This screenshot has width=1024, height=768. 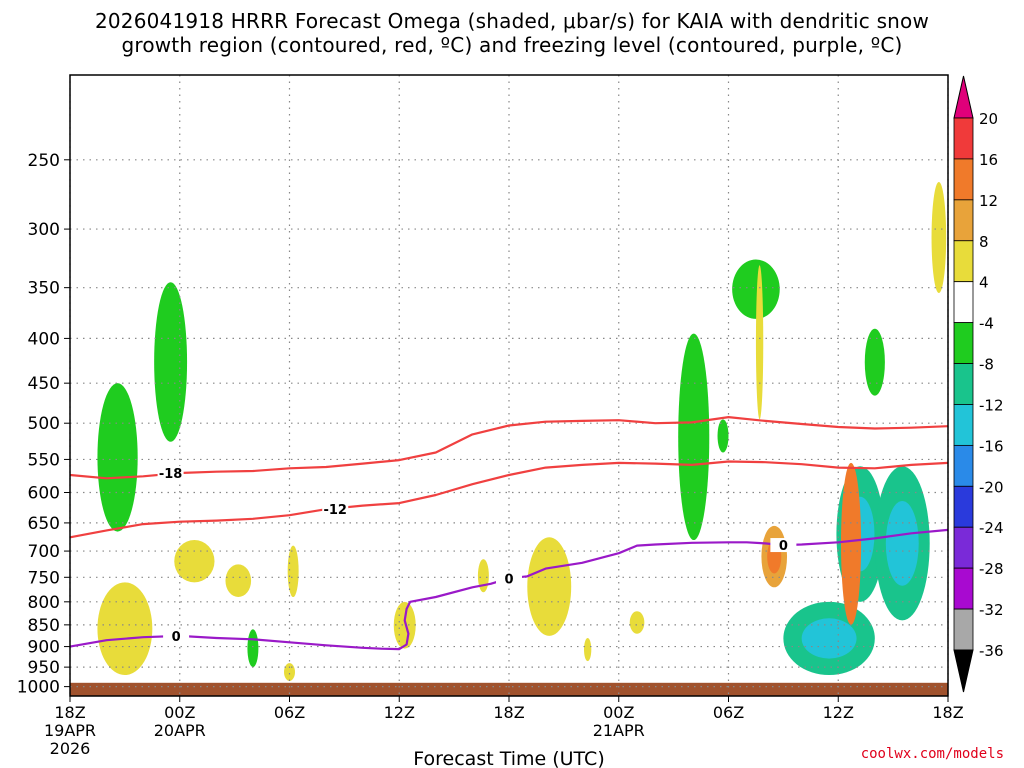 I want to click on y-tick-label: 650, so click(x=44, y=524).